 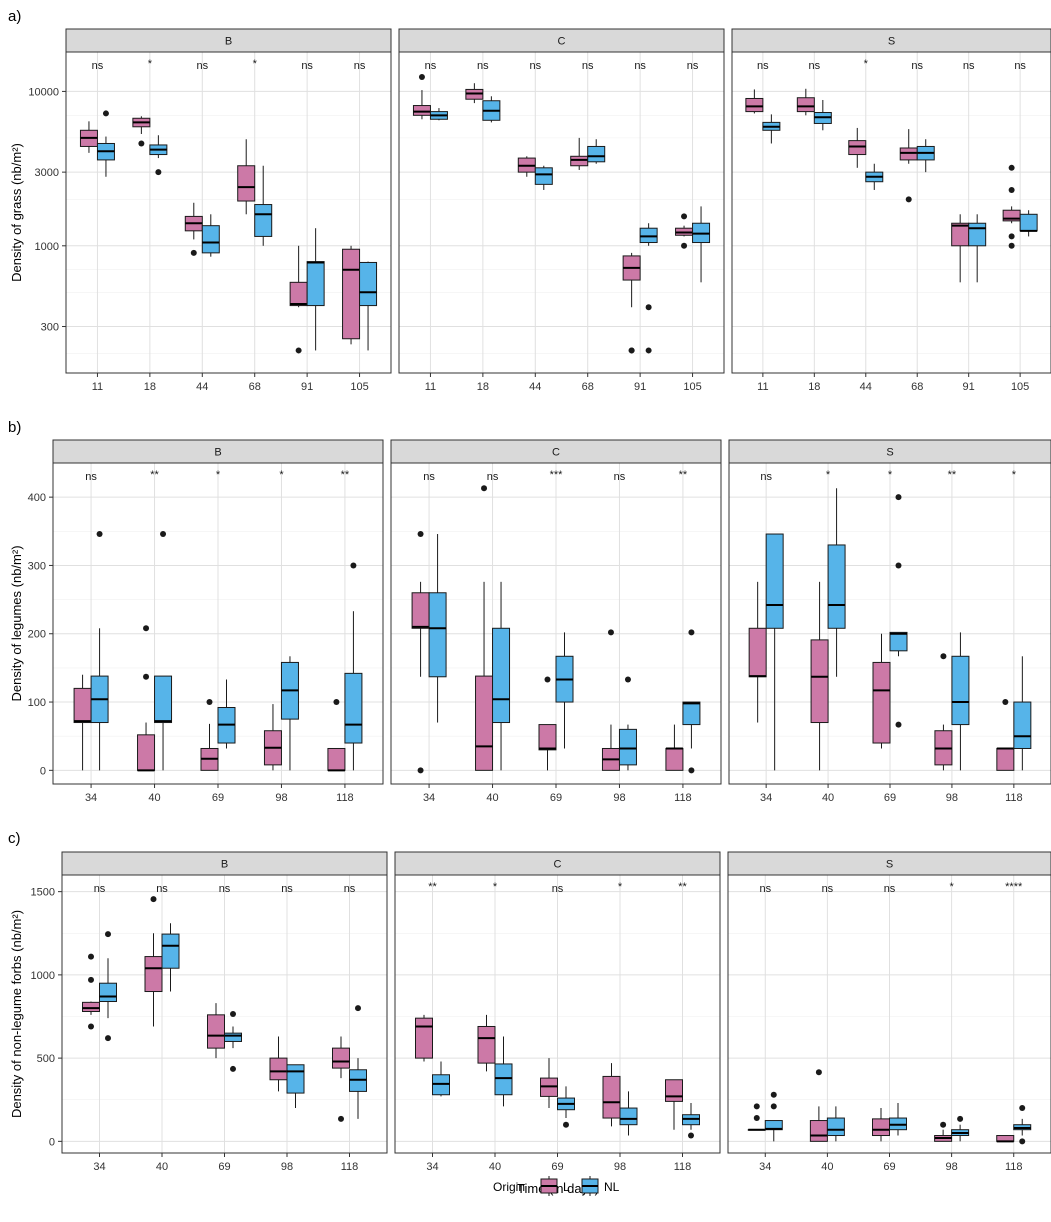 I want to click on x-tick-label: 40, so click(x=827, y=1167).